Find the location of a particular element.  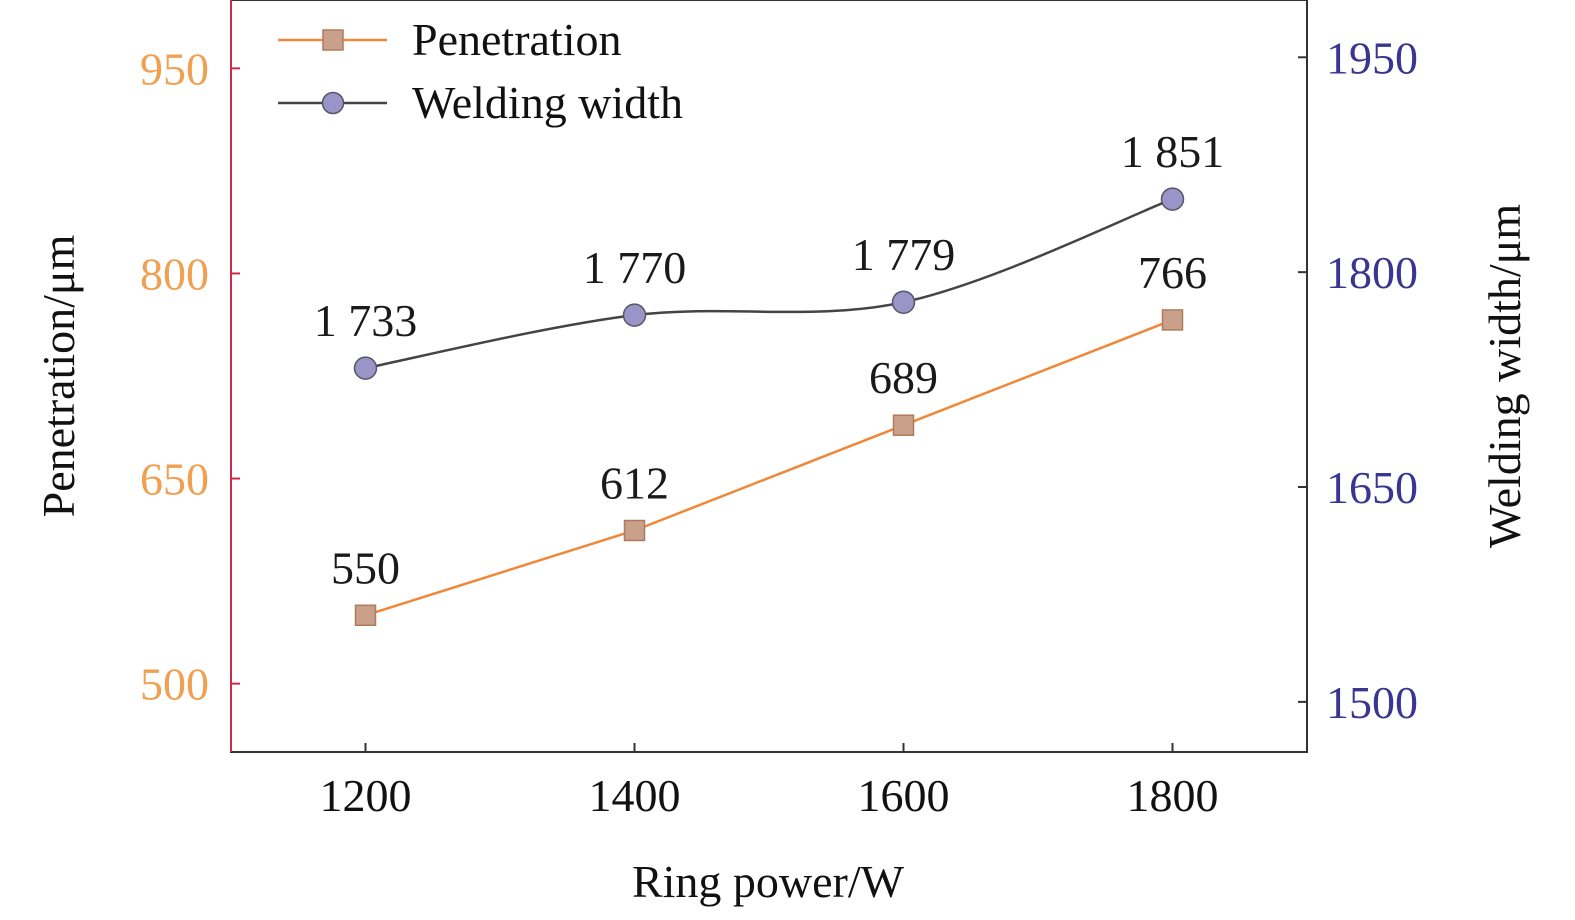

x-tick-label: 1800 is located at coordinates (1173, 795).